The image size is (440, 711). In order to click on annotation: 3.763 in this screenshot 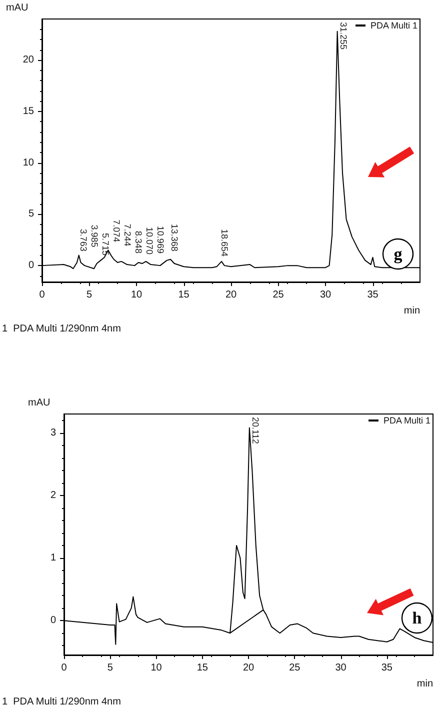, I will do `click(83, 240)`.